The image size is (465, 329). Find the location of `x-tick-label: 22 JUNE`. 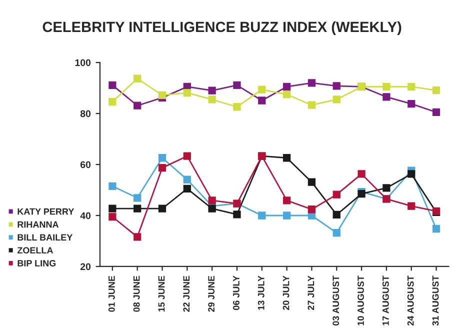

x-tick-label: 22 JUNE is located at coordinates (186, 294).